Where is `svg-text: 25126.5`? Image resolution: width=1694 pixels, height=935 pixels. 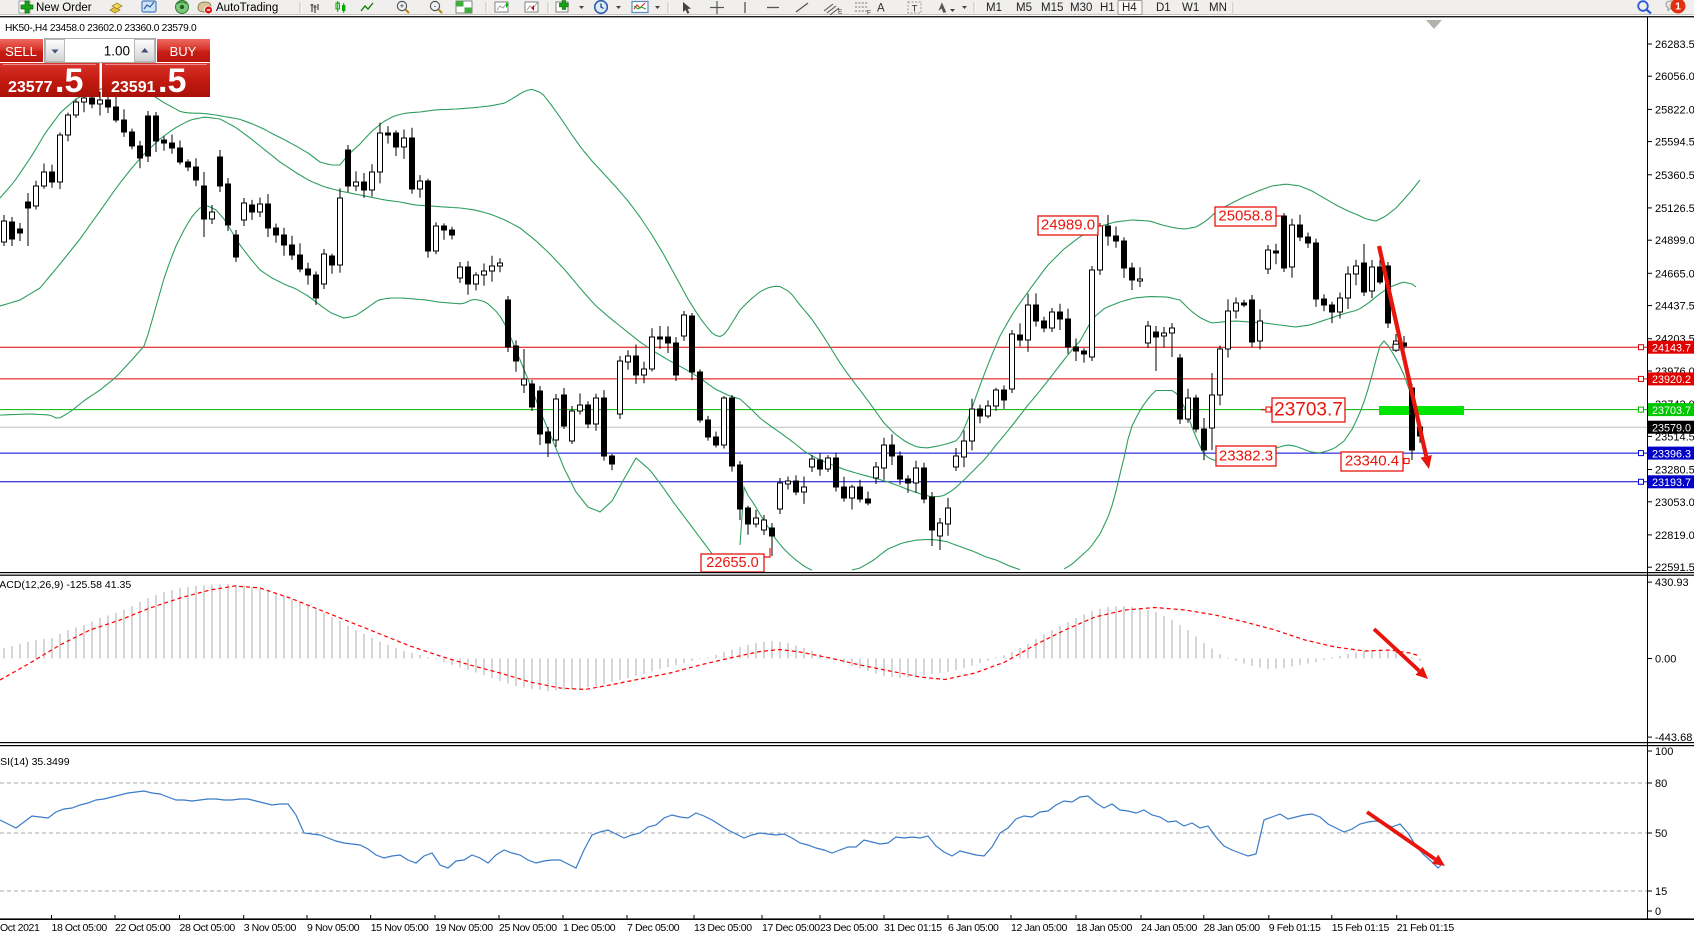 svg-text: 25126.5 is located at coordinates (1674, 209).